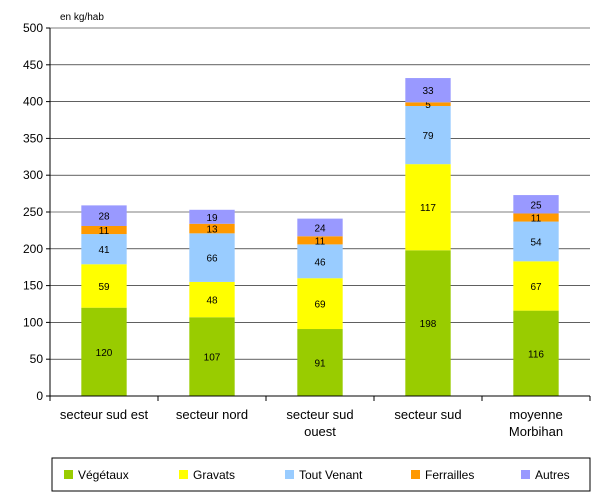 This screenshot has height=493, width=604. What do you see at coordinates (33, 286) in the screenshot?
I see `y-tick-label: 150` at bounding box center [33, 286].